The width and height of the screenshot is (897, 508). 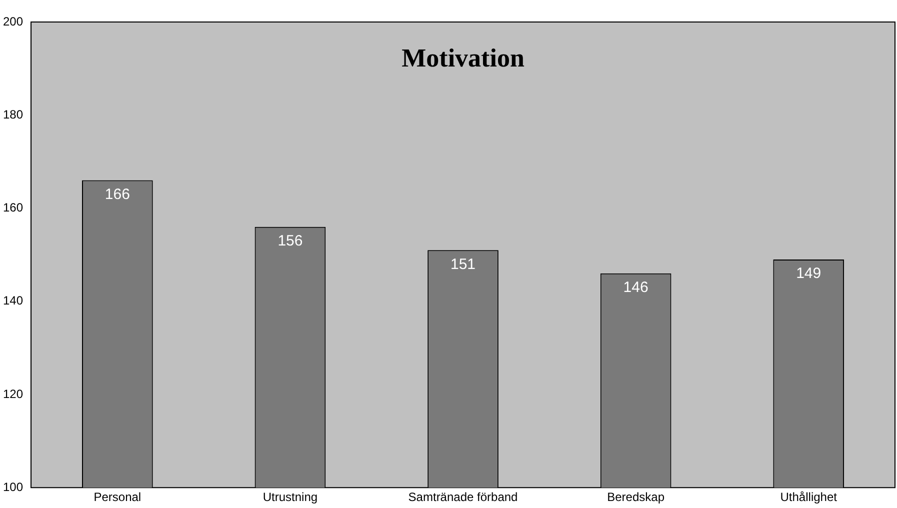 What do you see at coordinates (290, 497) in the screenshot?
I see `x-tick-label: Utrustning` at bounding box center [290, 497].